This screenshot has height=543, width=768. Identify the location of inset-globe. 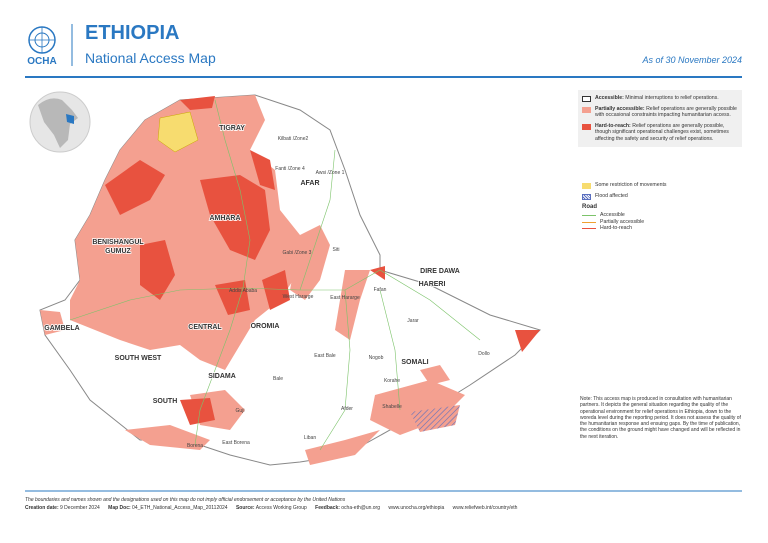
(60, 122).